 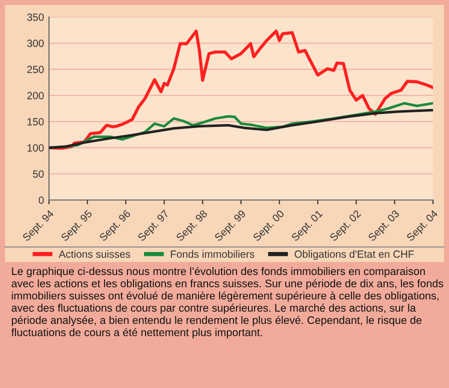 What do you see at coordinates (36, 122) in the screenshot?
I see `y-tick-label: 150` at bounding box center [36, 122].